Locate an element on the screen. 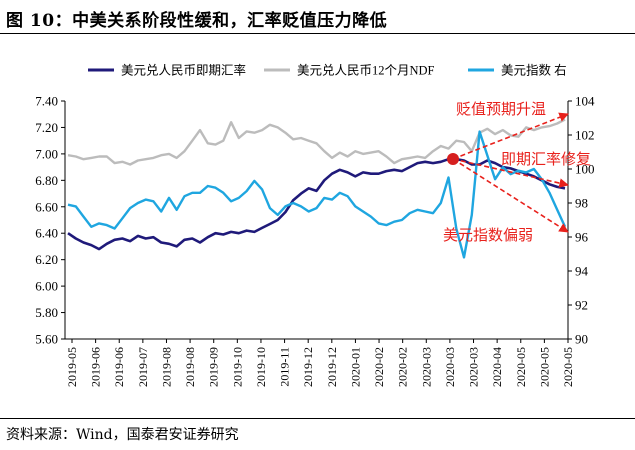 Image resolution: width=635 pixels, height=450 pixels. annotation-arrow-depreciation is located at coordinates (510, 136).